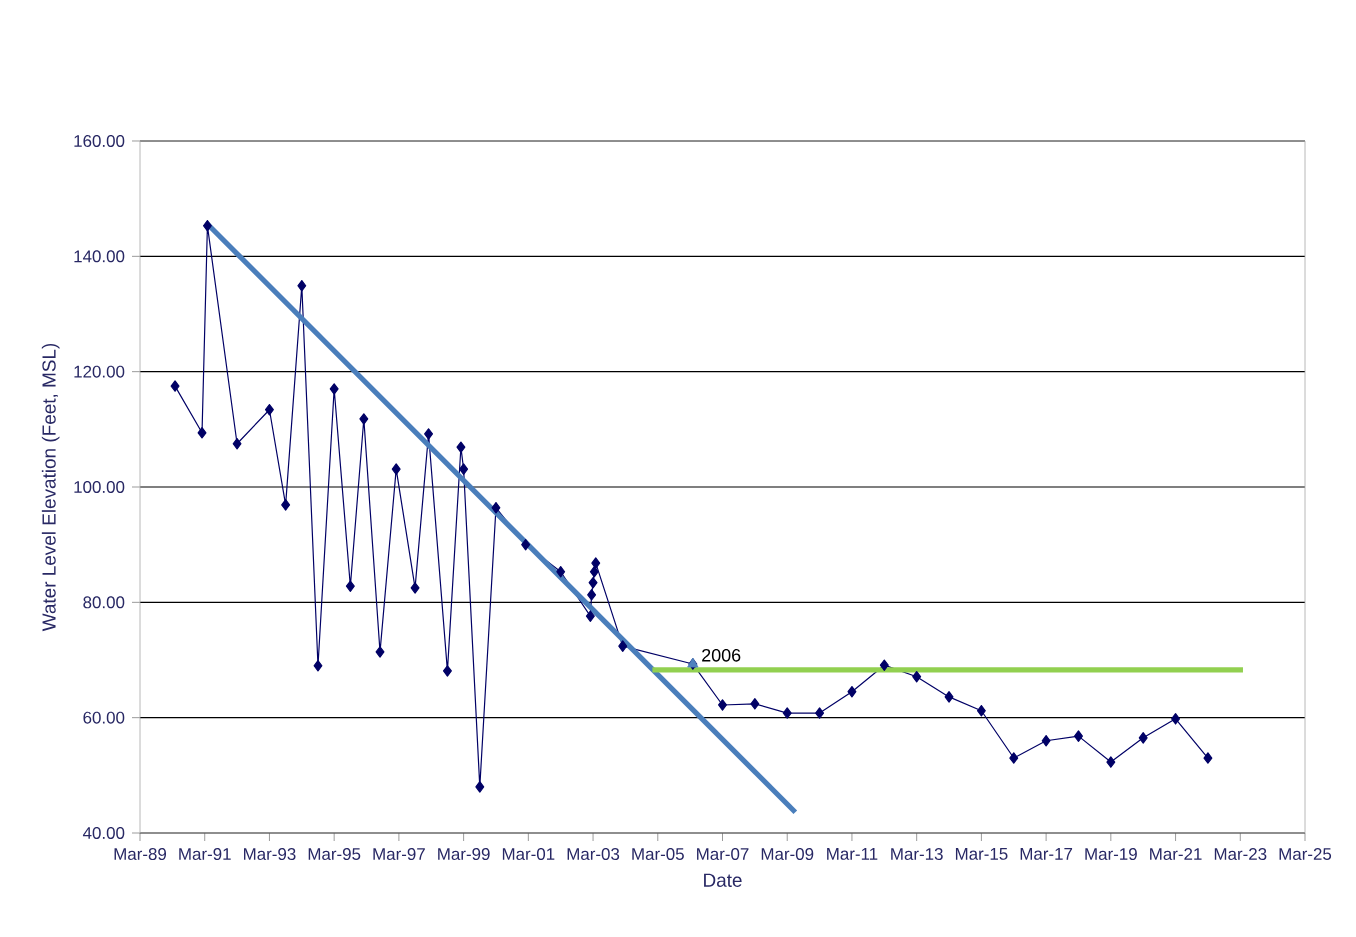  Describe the element at coordinates (1046, 854) in the screenshot. I see `x-tick-label: Mar-17` at that location.